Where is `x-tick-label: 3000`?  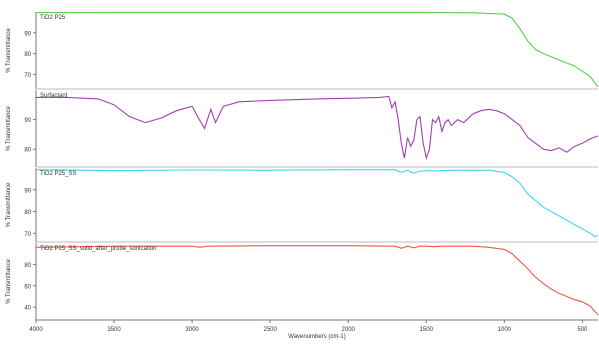
x-tick-label: 3000 is located at coordinates (192, 330).